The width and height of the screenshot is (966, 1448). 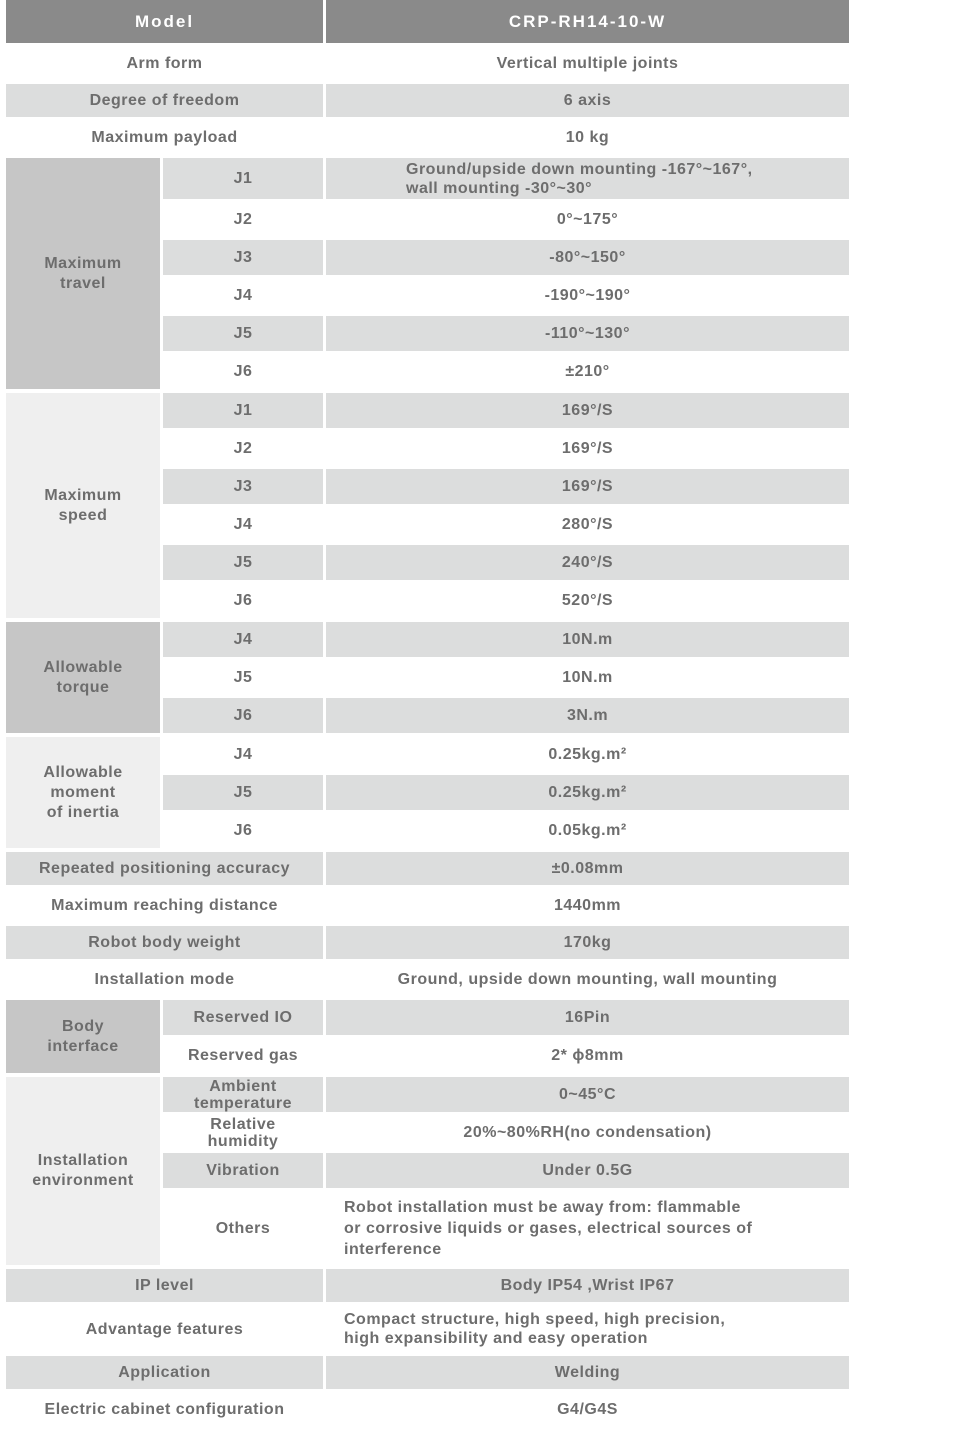 What do you see at coordinates (587, 1285) in the screenshot?
I see `row-value: Body IP54 ,Wrist IP67` at bounding box center [587, 1285].